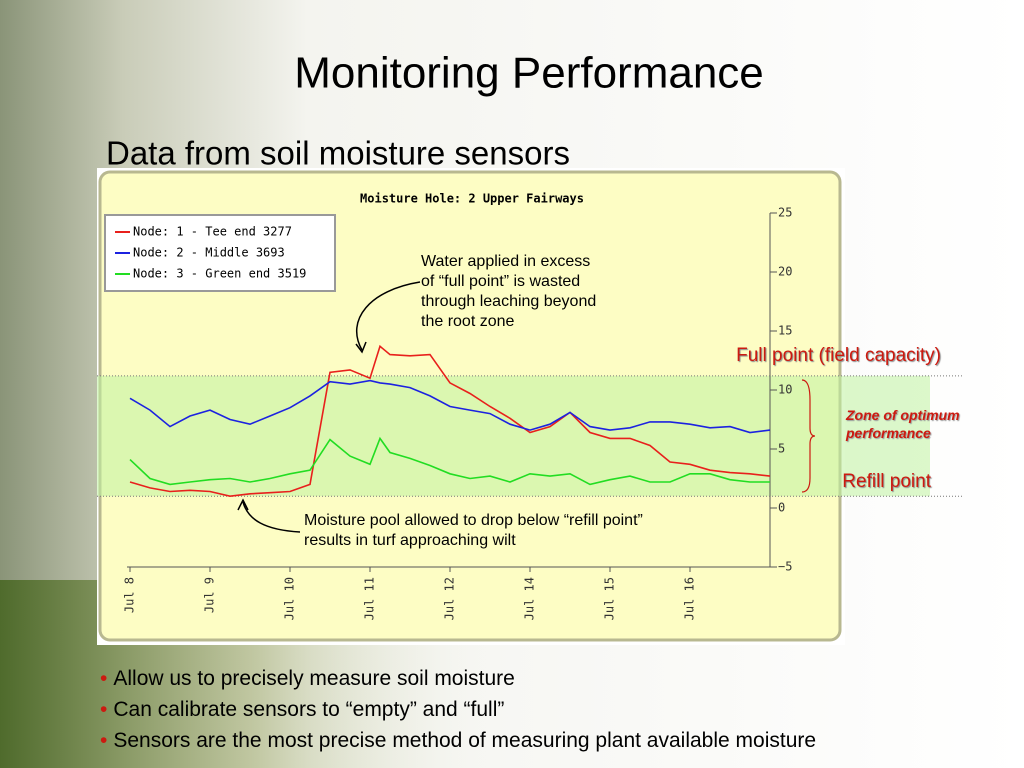 Image resolution: width=1024 pixels, height=768 pixels. Describe the element at coordinates (370, 598) in the screenshot. I see `x-tick-label: Jul 11` at that location.